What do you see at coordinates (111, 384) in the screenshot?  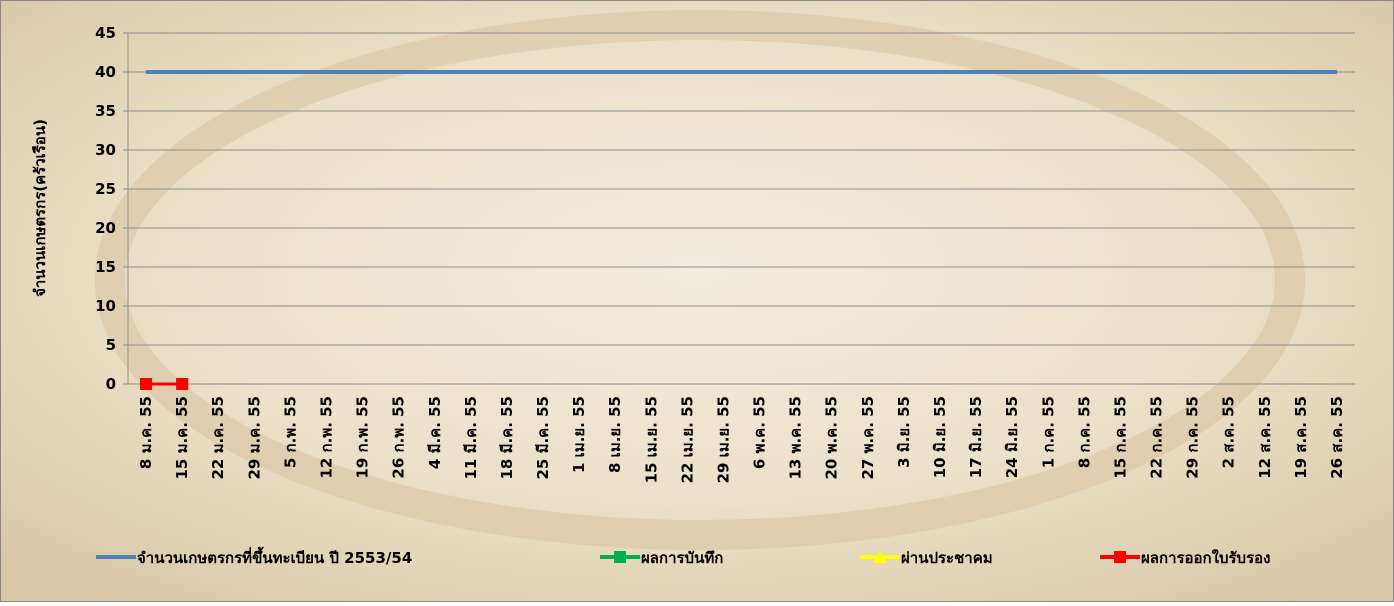 I see `y-tick-label: 0` at bounding box center [111, 384].